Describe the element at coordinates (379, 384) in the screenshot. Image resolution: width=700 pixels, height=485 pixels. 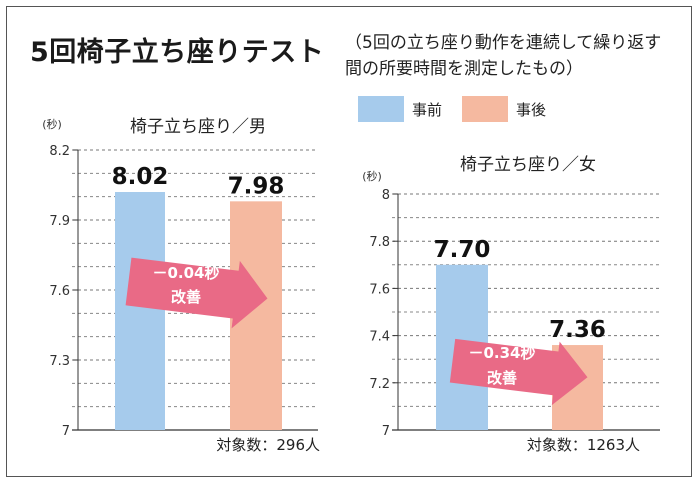
I see `y-tick-label: 7.2` at that location.